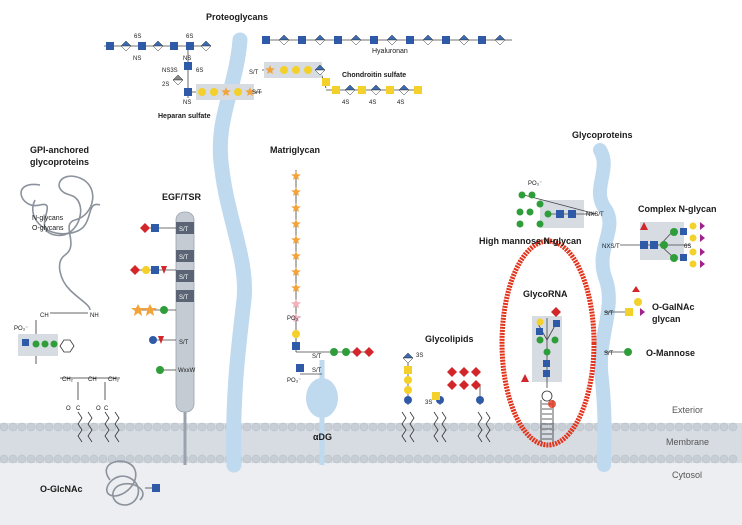 The width and height of the screenshot is (742, 525). I want to click on gpi-nh: NH, so click(94, 316).